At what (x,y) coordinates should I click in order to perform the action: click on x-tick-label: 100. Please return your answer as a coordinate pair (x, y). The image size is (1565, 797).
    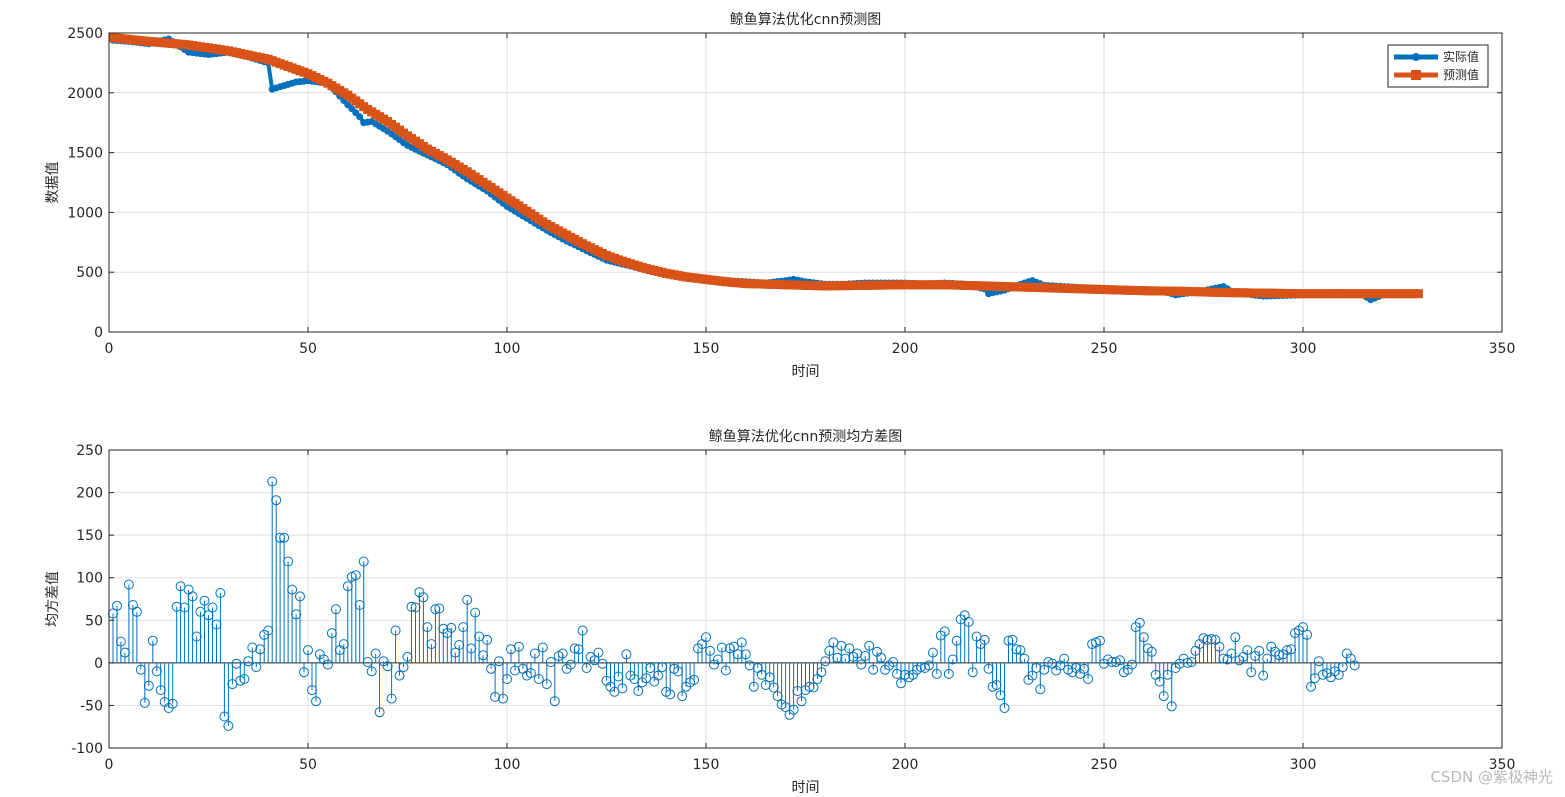
    Looking at the image, I should click on (507, 765).